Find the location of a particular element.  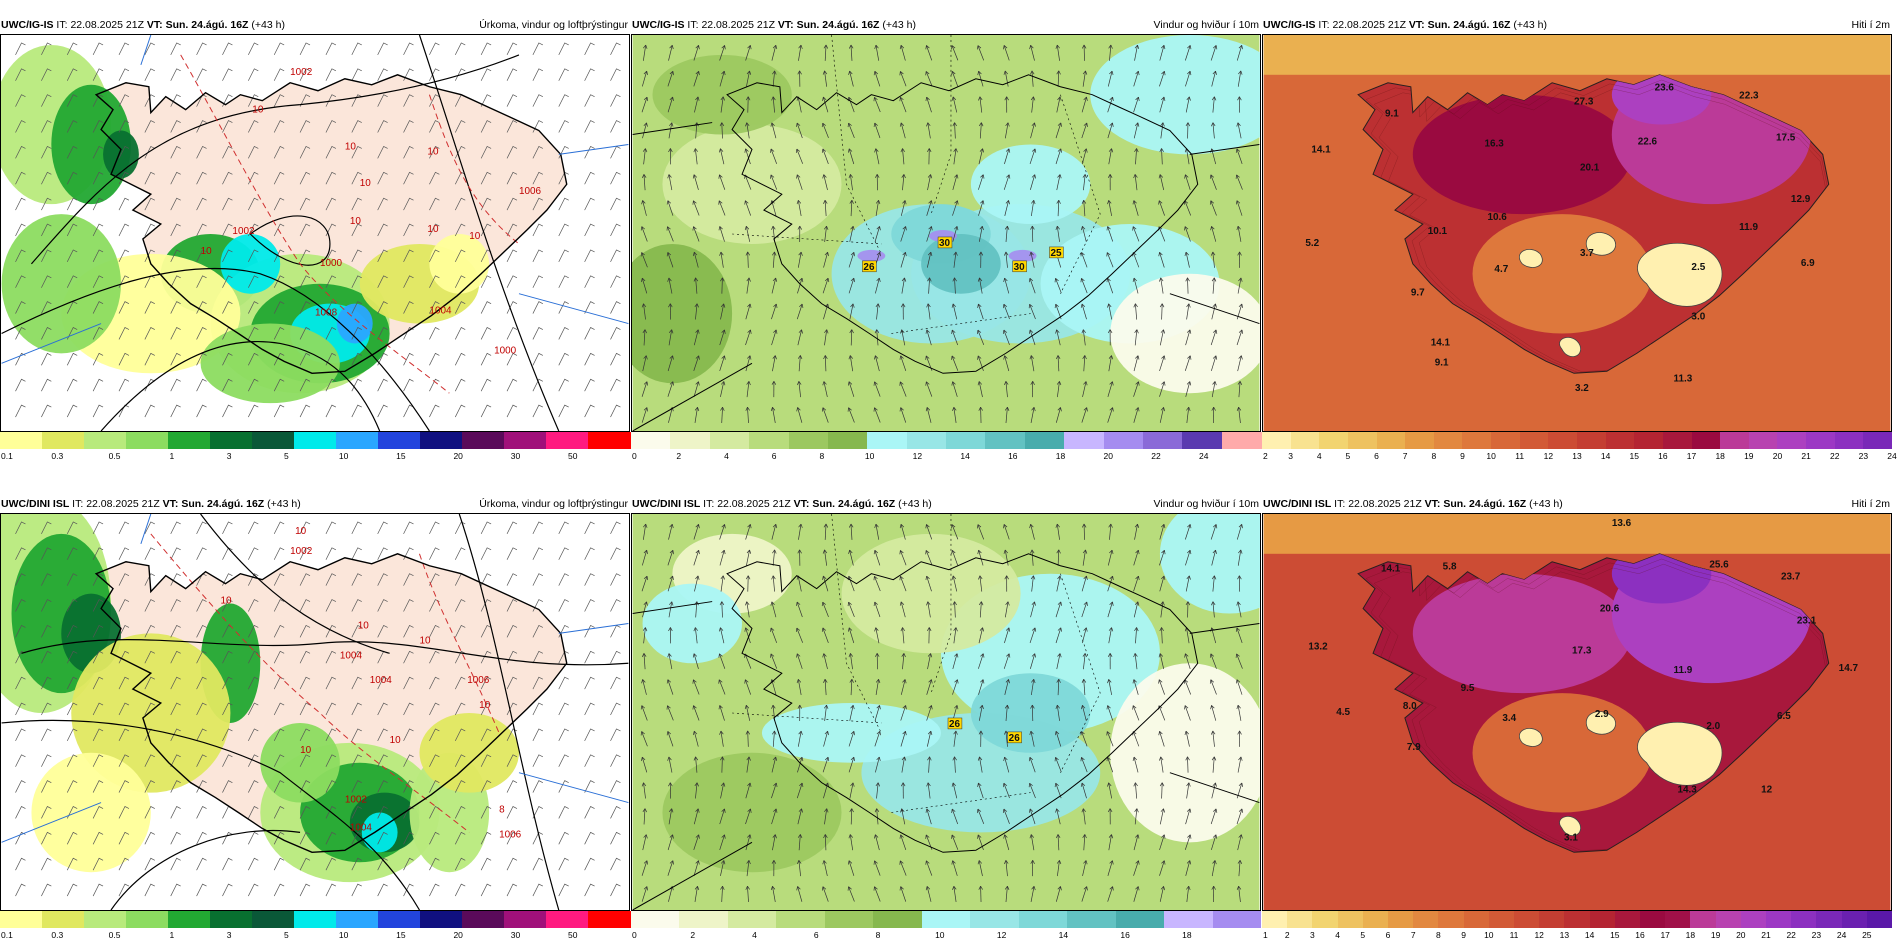

colorbar-tick: 14 is located at coordinates (1605, 456).